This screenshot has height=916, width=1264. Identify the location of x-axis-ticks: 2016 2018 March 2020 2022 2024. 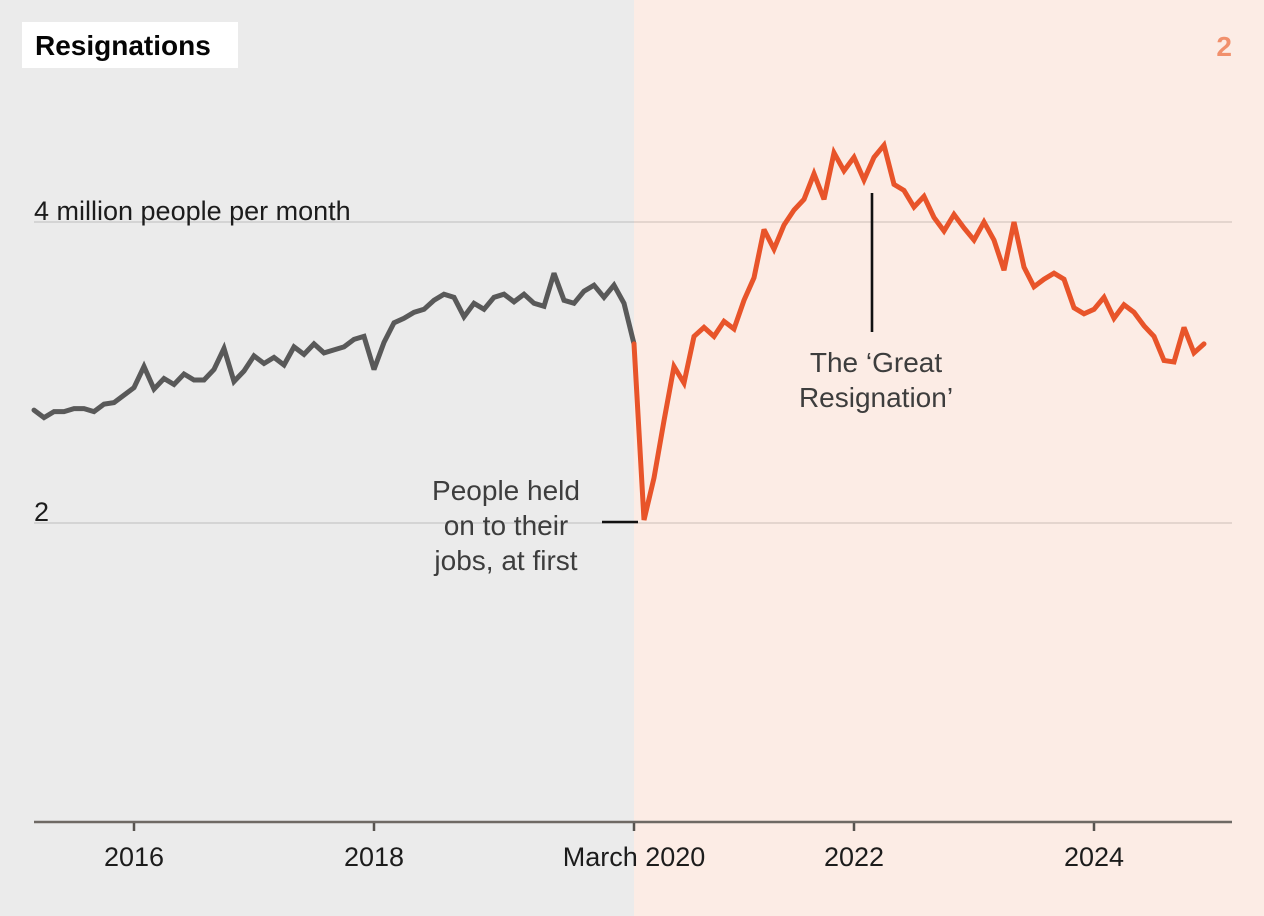
(614, 847).